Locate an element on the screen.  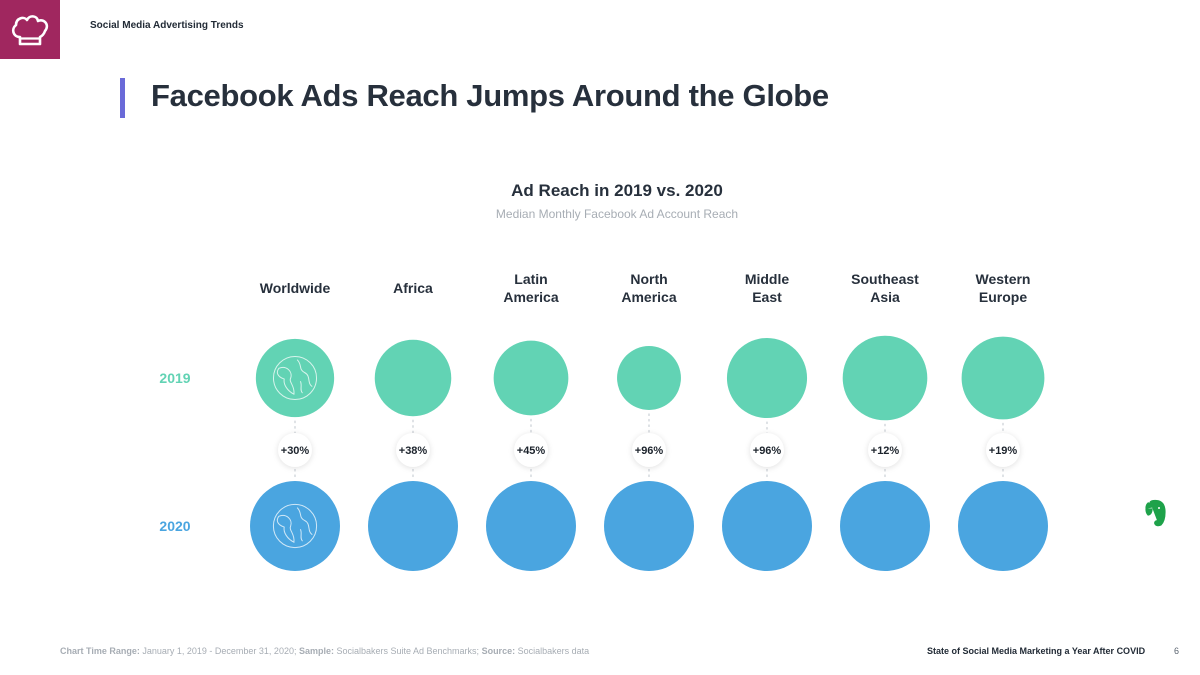
chef-hat-icon is located at coordinates (30, 29).